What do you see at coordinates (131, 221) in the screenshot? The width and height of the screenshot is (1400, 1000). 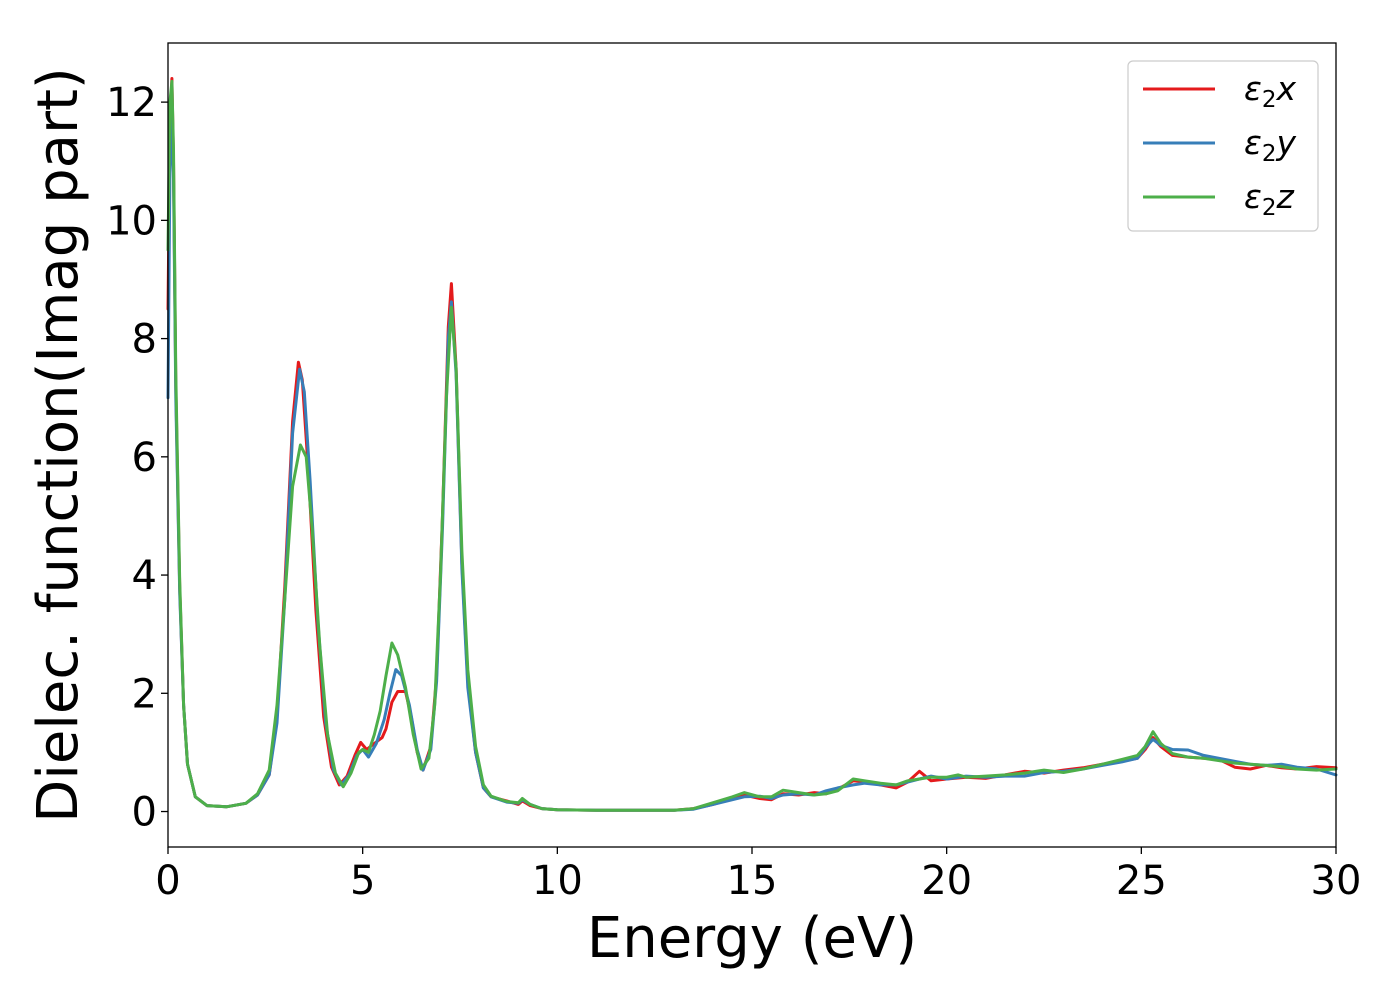 I see `y-tick-label: 10` at bounding box center [131, 221].